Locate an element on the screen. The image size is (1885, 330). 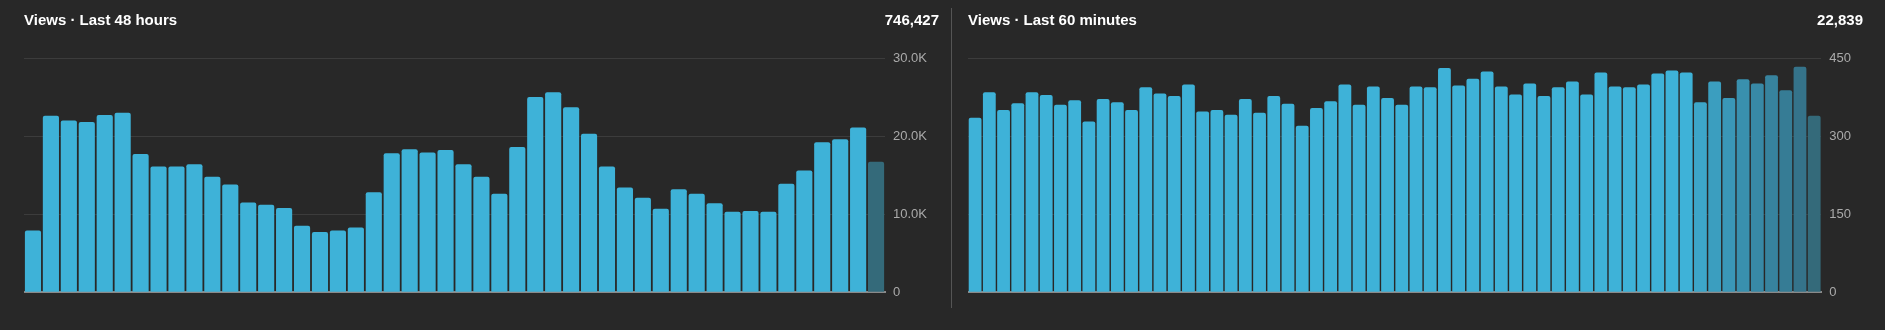
chart-title: Views · Last 60 minutes is located at coordinates (1052, 19).